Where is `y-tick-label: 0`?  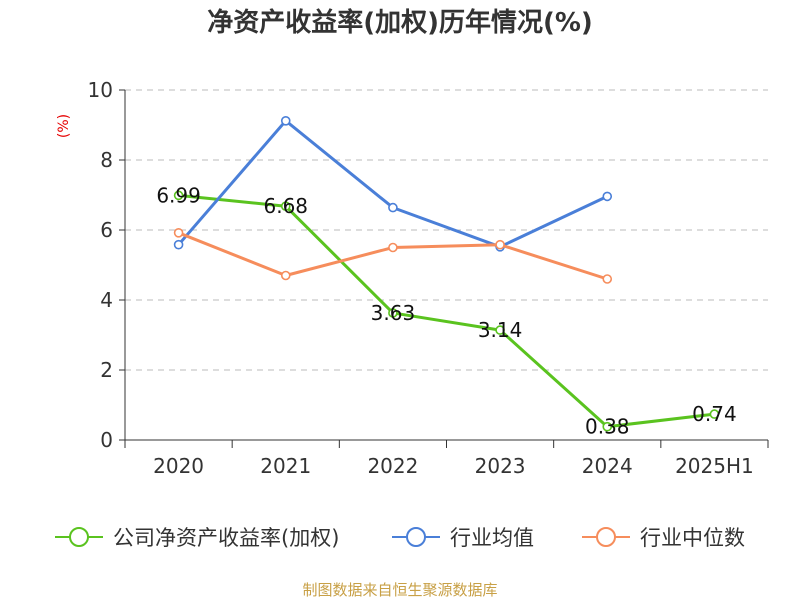
y-tick-label: 0 is located at coordinates (106, 440).